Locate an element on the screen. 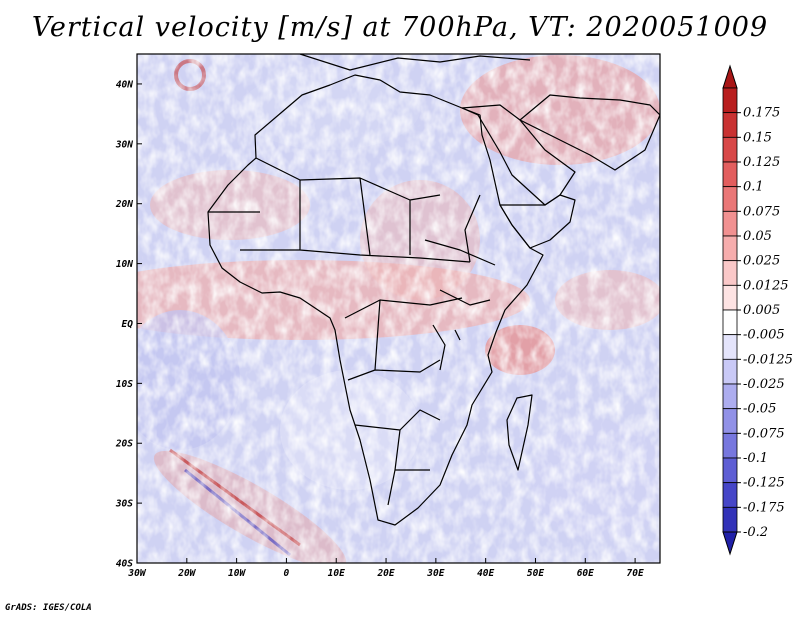  x-tick-label: 70E is located at coordinates (635, 573).